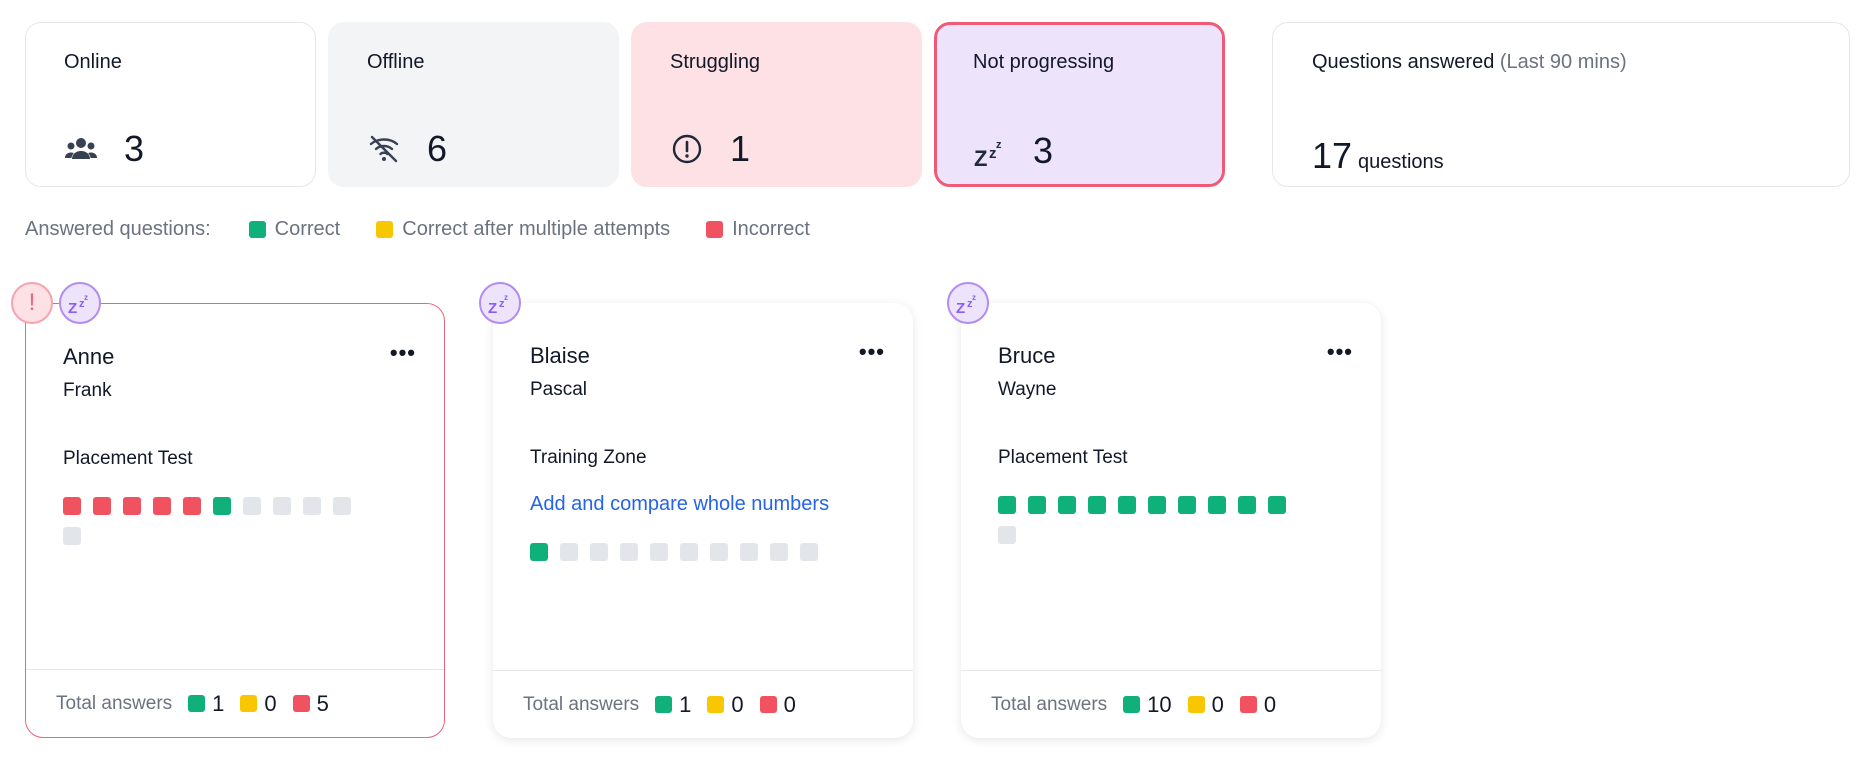 The width and height of the screenshot is (1864, 761). What do you see at coordinates (523, 229) in the screenshot?
I see `legend-item-multiple: Correct after multiple attempts` at bounding box center [523, 229].